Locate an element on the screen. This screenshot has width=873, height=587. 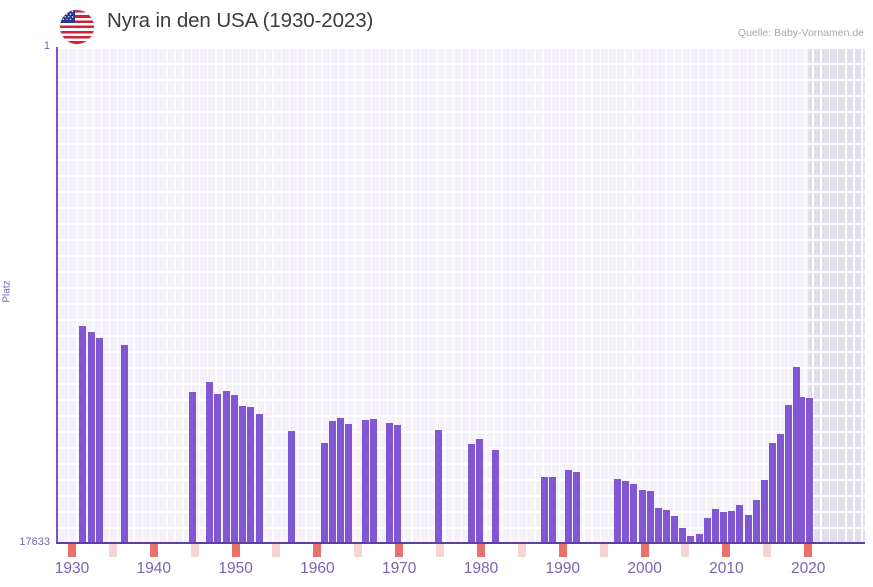
source-attribution: Quelle: Baby-Vornamen.de is located at coordinates (800, 33).